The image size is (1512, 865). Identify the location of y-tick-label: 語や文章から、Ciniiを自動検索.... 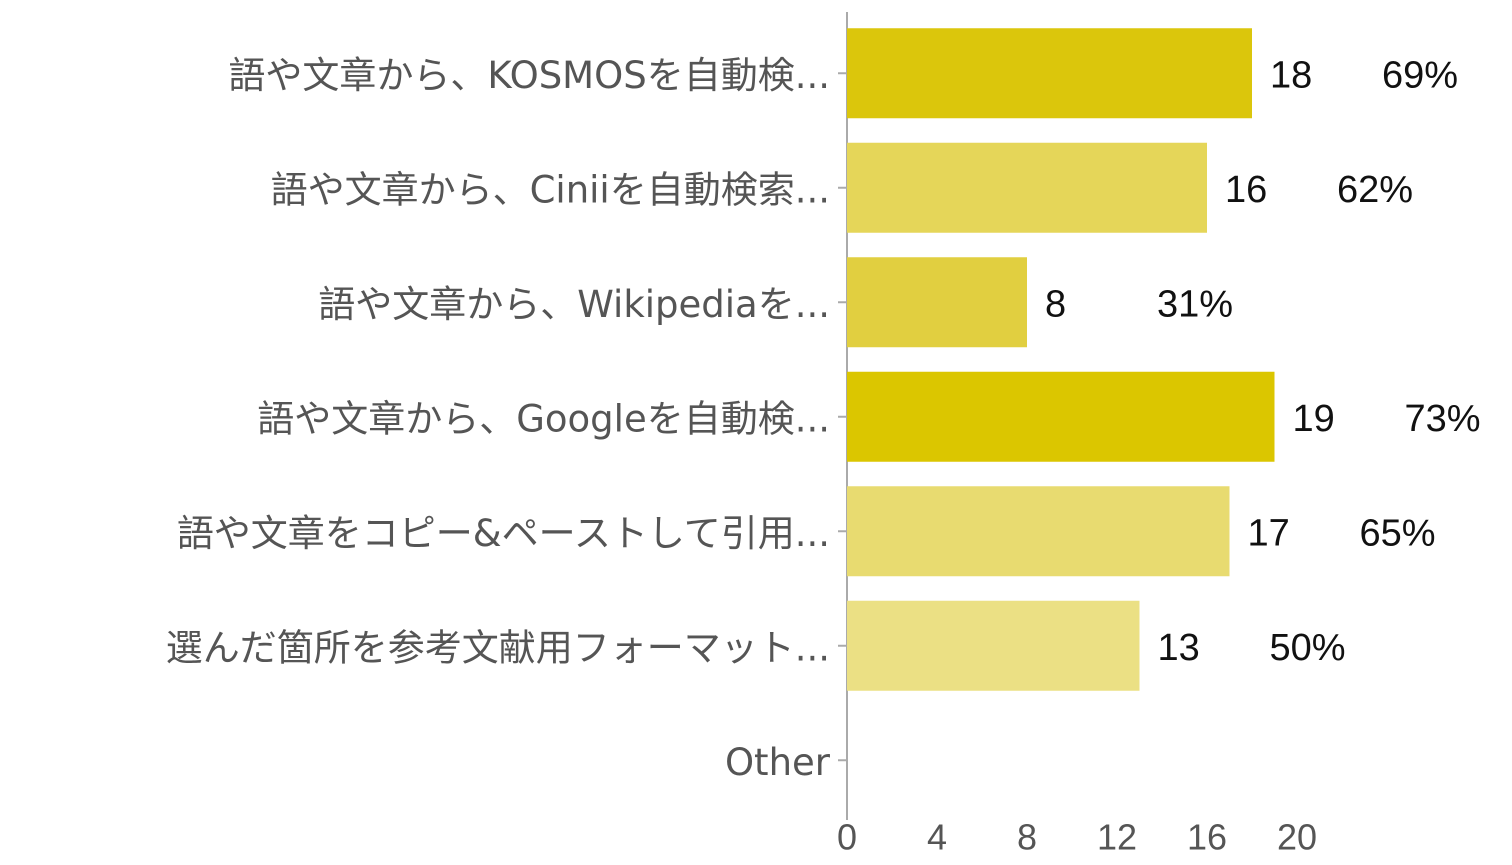
(550, 189).